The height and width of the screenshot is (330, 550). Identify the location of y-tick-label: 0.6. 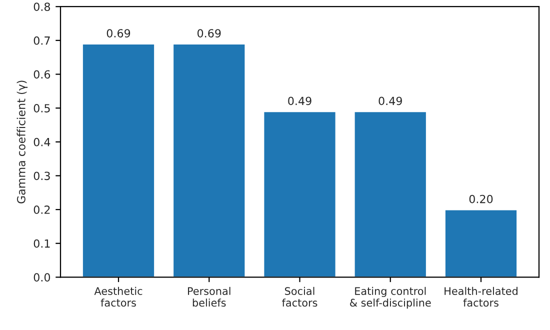
(42, 74).